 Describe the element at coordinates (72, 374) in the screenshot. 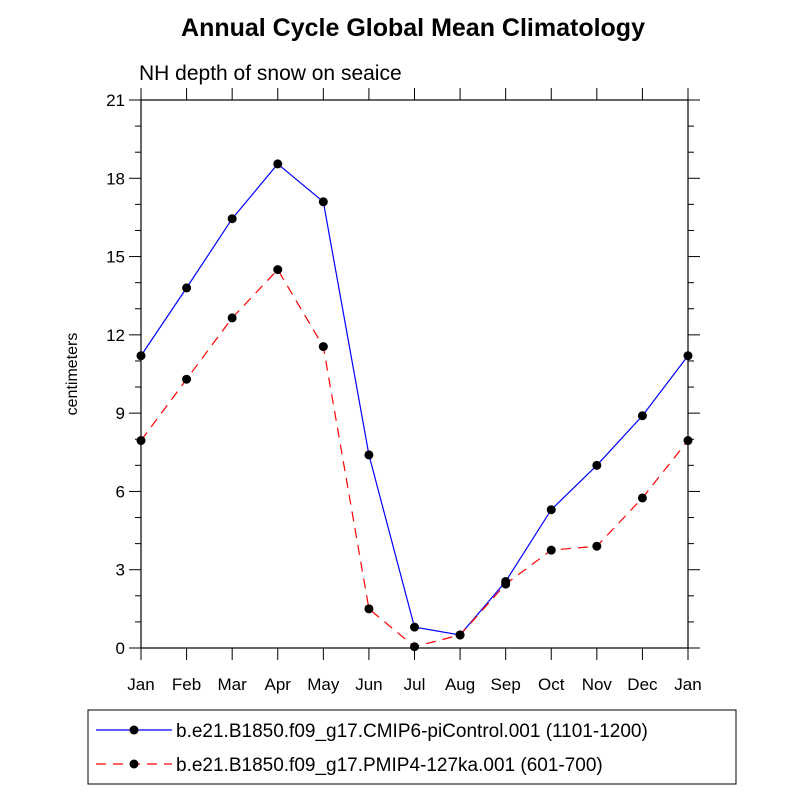

I see `y-axis-label: centimeters` at that location.